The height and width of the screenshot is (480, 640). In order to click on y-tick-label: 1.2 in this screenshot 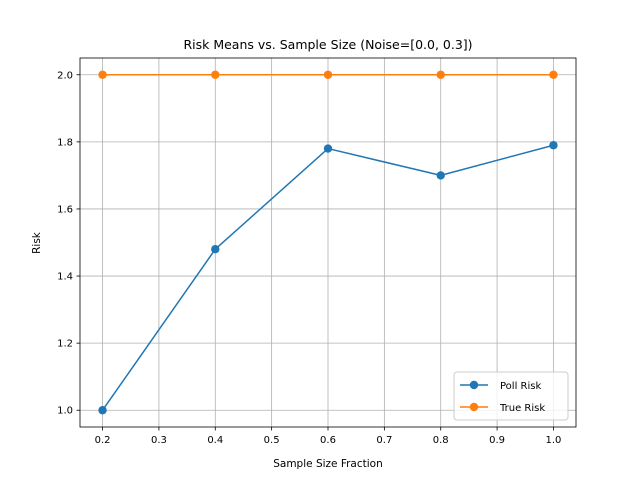, I will do `click(65, 344)`.